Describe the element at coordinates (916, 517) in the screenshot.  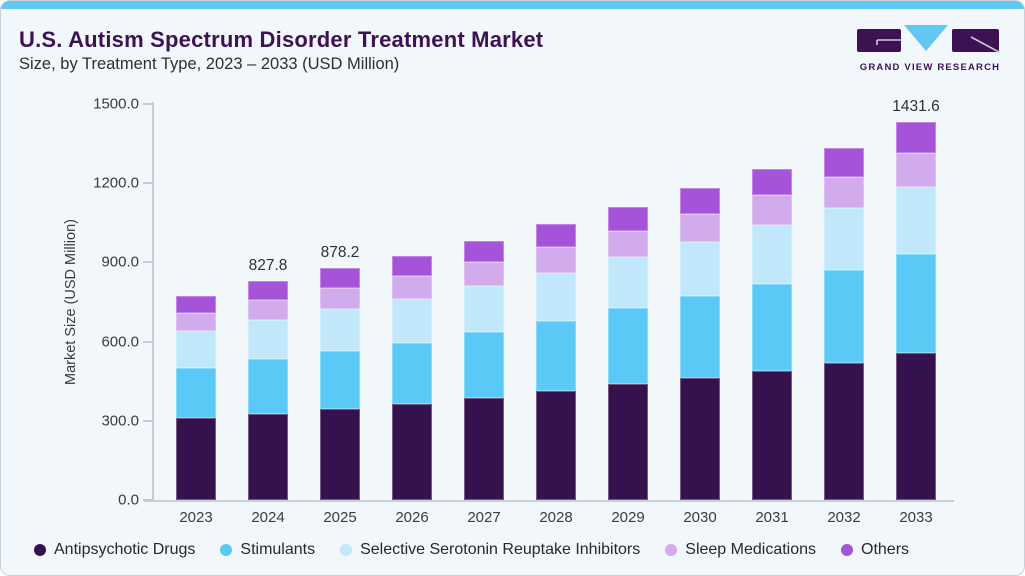
I see `x-tick-label-2033: 2033` at that location.